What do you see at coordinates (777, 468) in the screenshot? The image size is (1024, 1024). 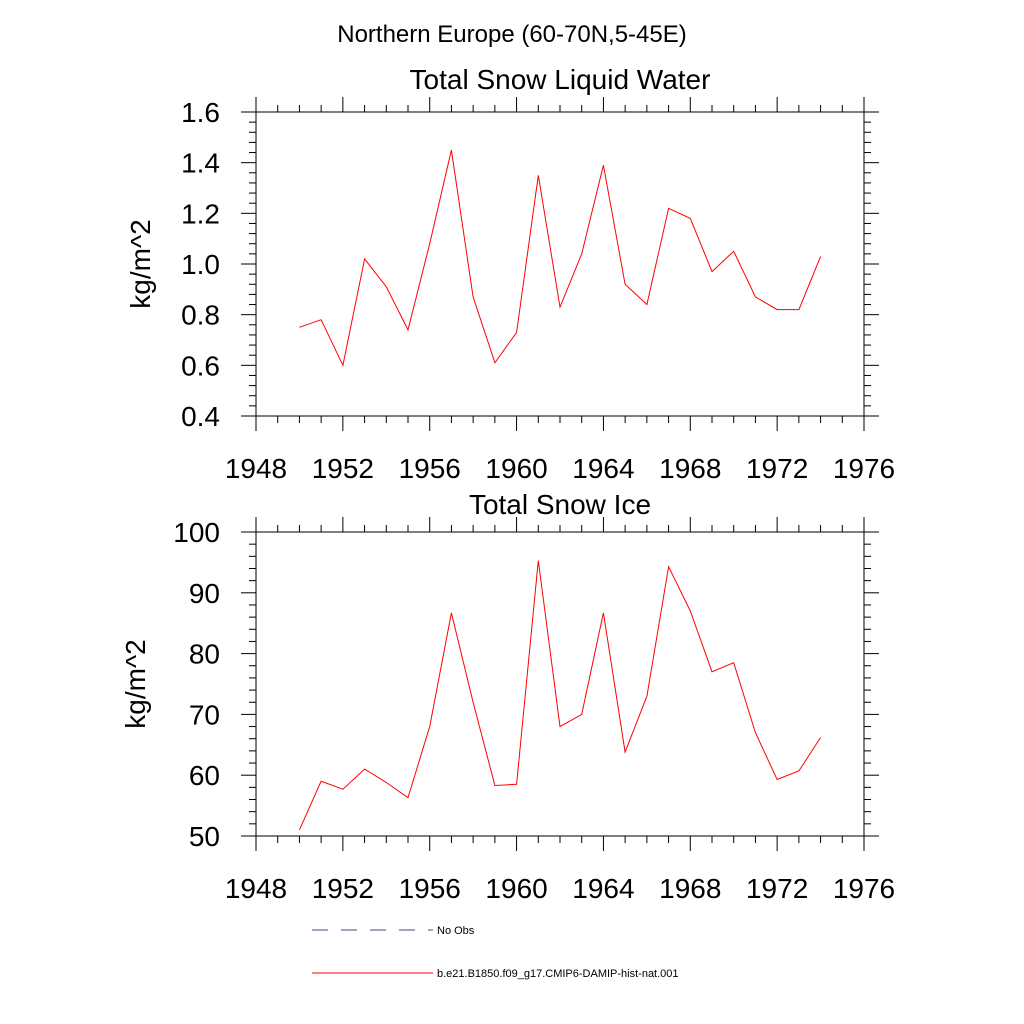 I see `x-tick-label-liquid-water: 1972` at bounding box center [777, 468].